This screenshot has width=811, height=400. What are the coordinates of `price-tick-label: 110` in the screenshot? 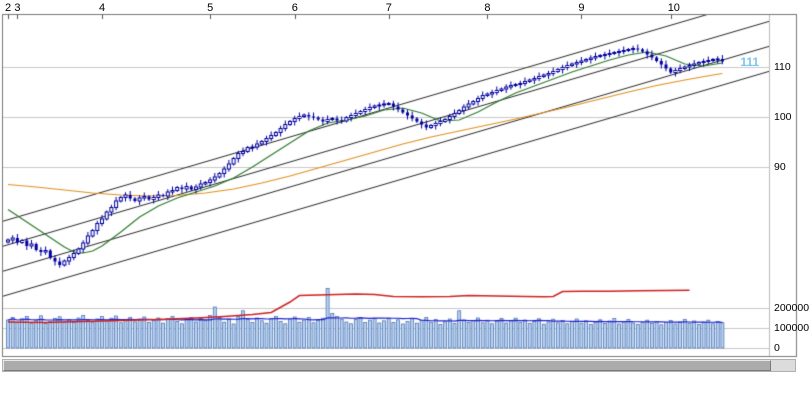 It's located at (782, 67).